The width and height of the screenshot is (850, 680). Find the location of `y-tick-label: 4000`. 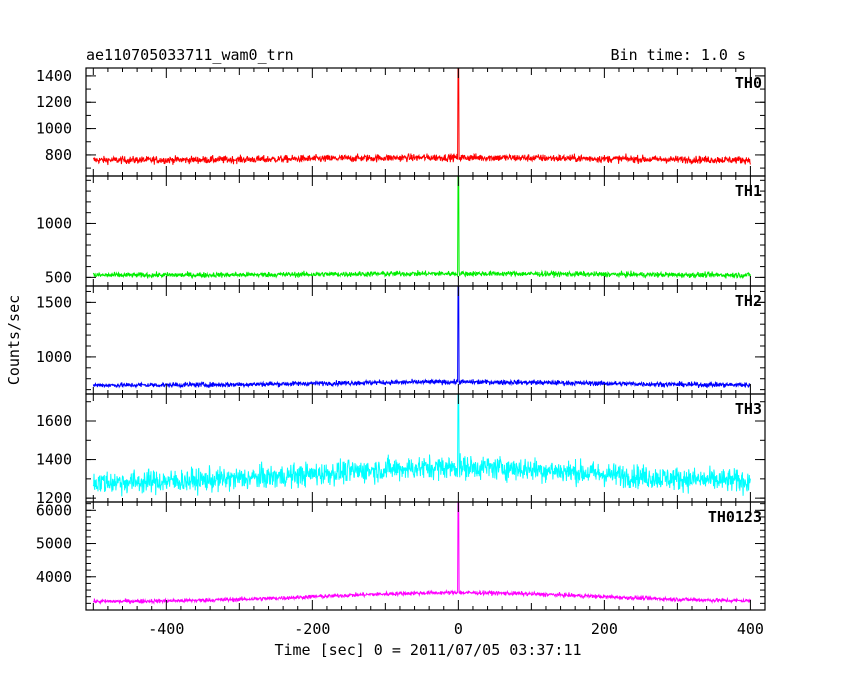

y-tick-label: 4000 is located at coordinates (54, 577).